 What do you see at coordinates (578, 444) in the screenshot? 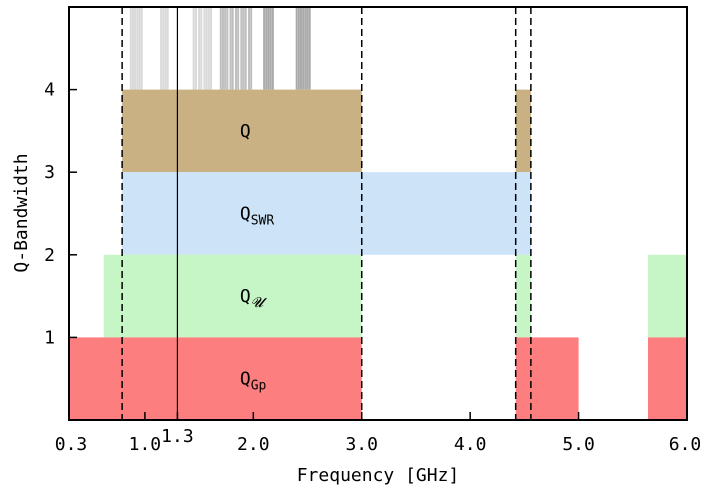
I see `x-tick-label: 5.0` at bounding box center [578, 444].